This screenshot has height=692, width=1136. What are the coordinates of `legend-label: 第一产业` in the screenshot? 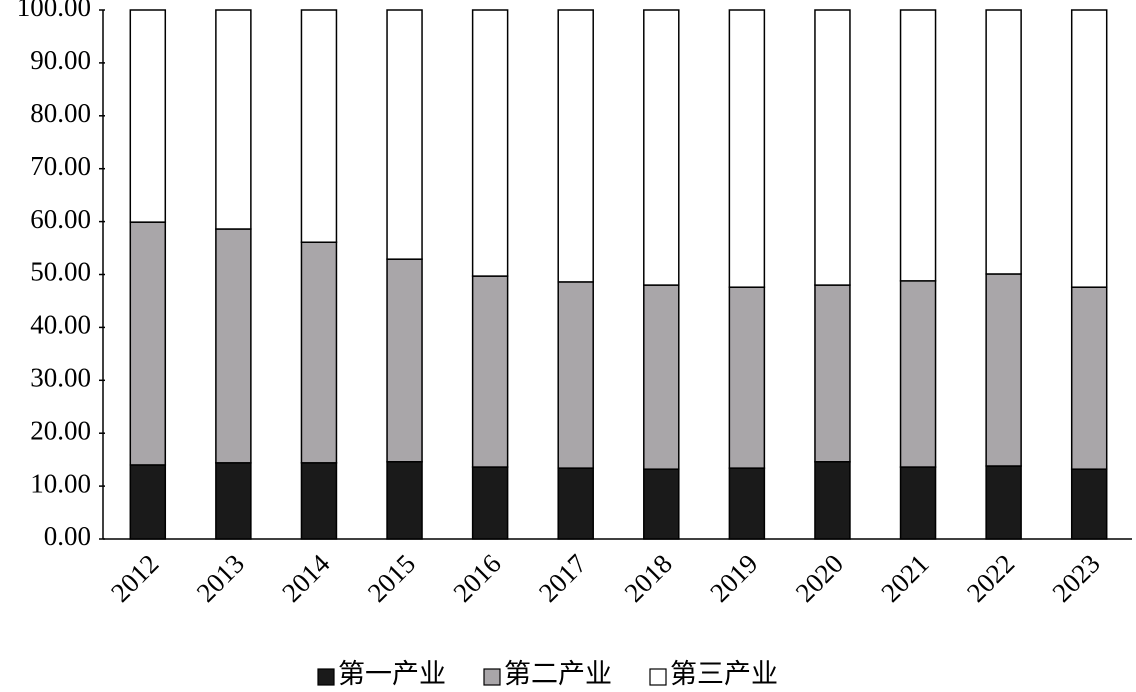 It's located at (392, 674).